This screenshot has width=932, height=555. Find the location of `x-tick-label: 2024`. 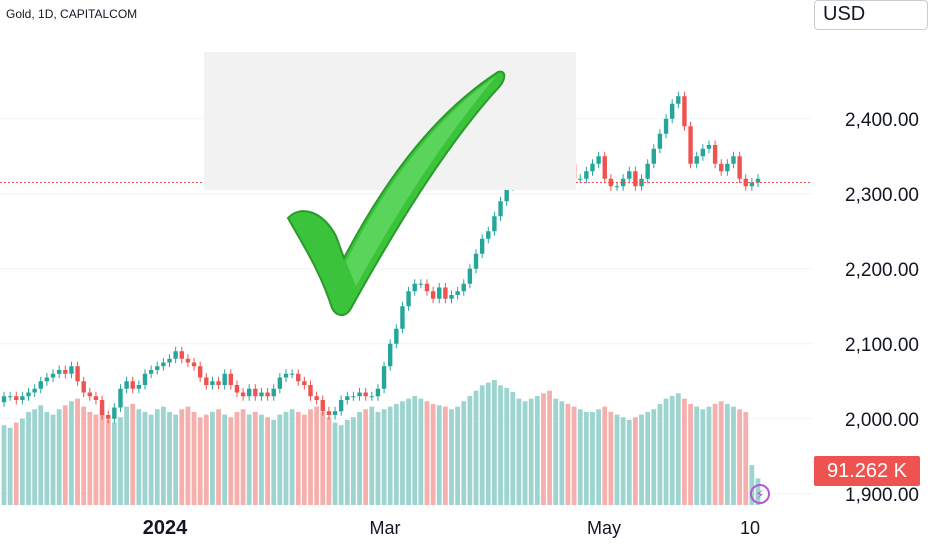

x-tick-label: 2024 is located at coordinates (165, 528).